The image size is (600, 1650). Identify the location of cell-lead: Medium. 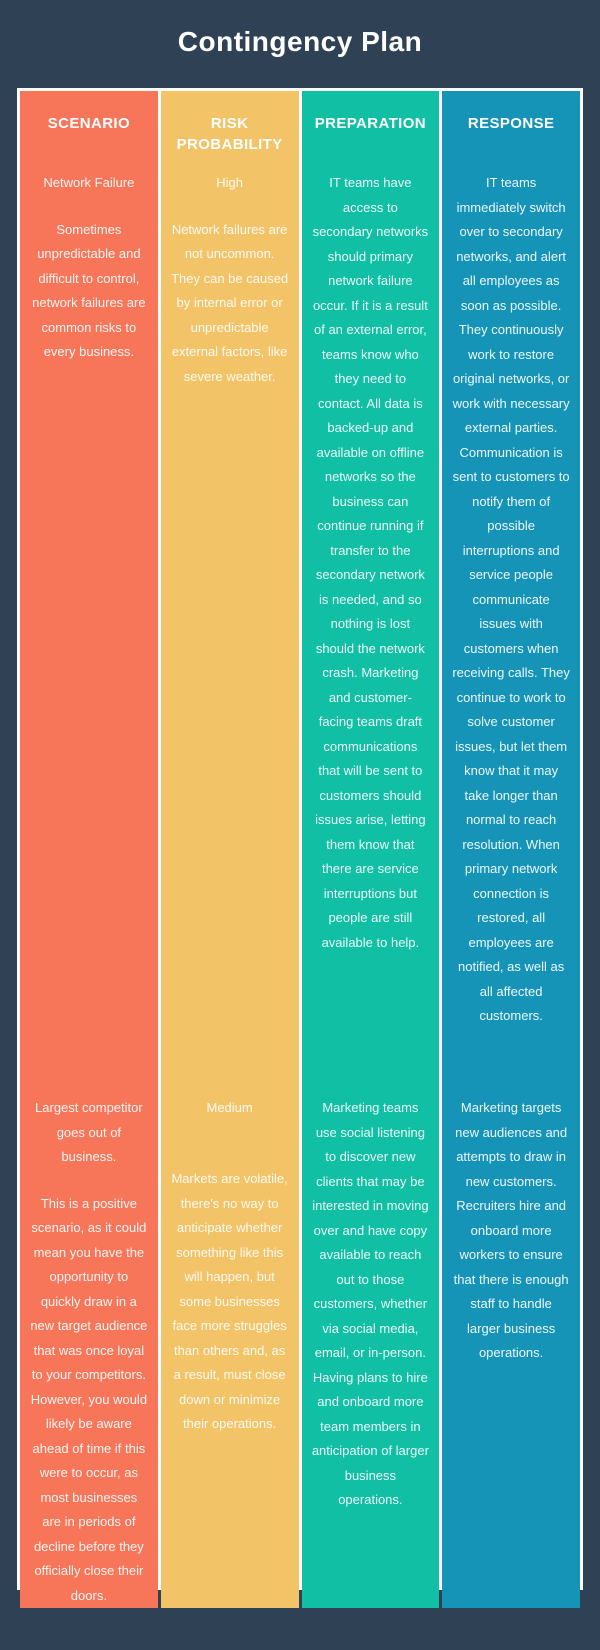
(229, 1107).